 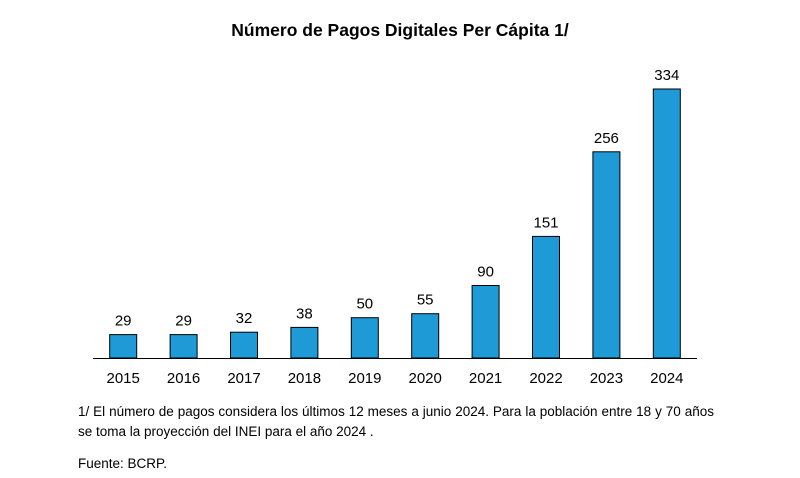 What do you see at coordinates (545, 378) in the screenshot?
I see `x-tick-label-2022: 2022` at bounding box center [545, 378].